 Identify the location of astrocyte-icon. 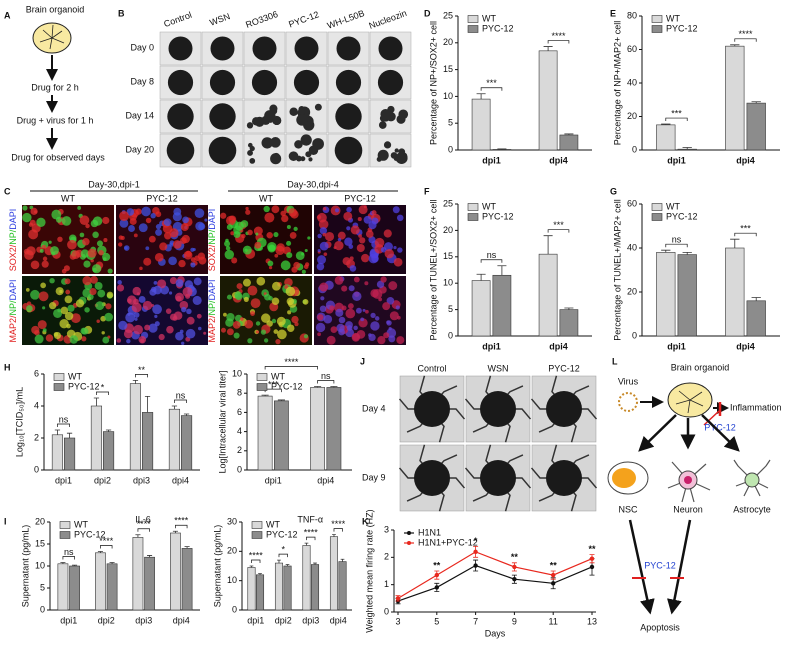
(752, 480).